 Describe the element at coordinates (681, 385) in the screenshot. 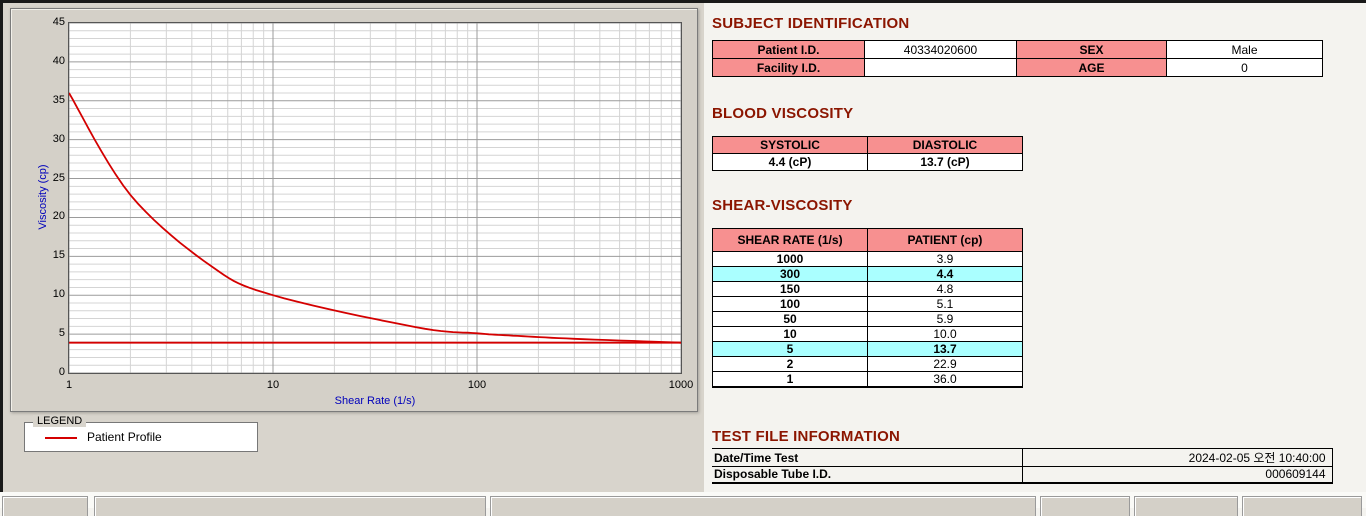

I see `x-tick-label: 1000` at that location.